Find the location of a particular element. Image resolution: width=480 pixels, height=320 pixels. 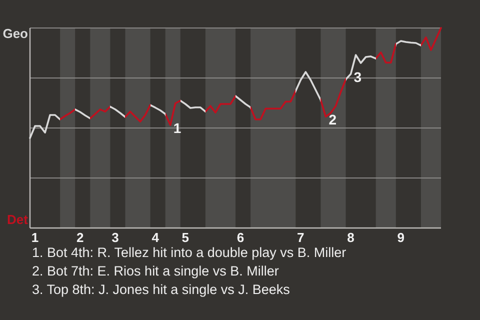

x-tick-label: 5 is located at coordinates (185, 237).